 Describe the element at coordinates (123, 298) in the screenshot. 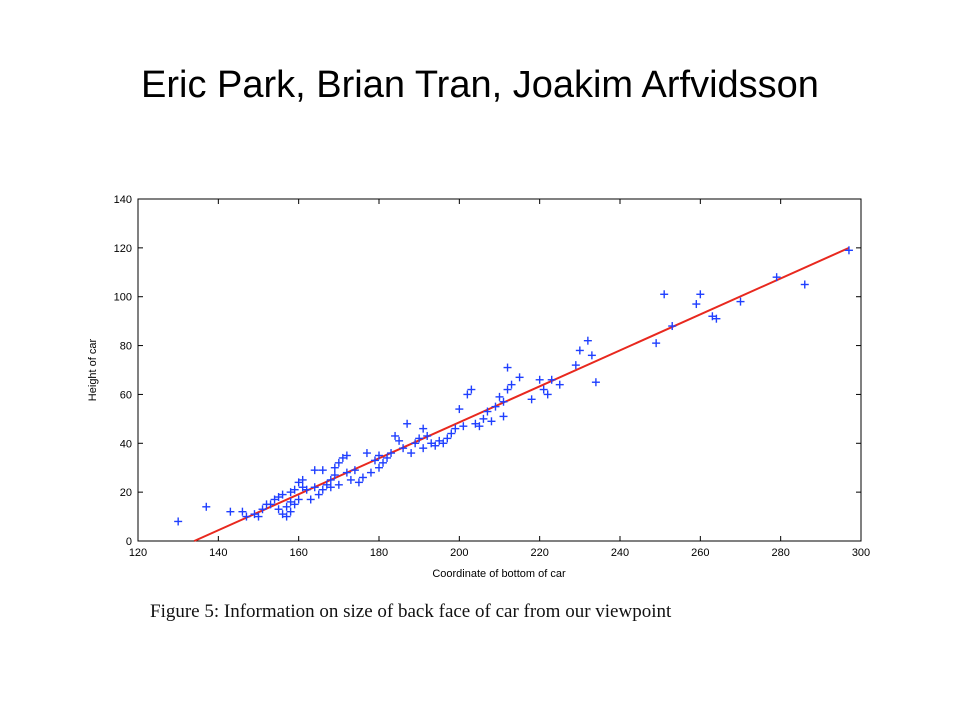

I see `y-tick-label: 100` at that location.